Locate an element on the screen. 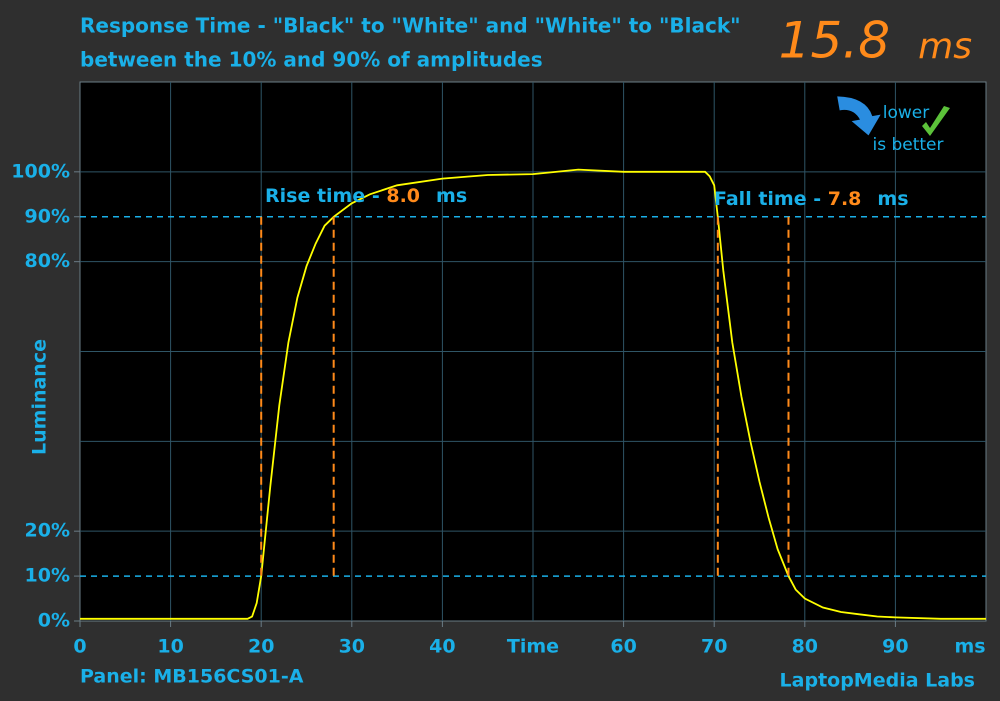  chart-subtitle: between the 10% and 90% of amplitudes is located at coordinates (311, 60).